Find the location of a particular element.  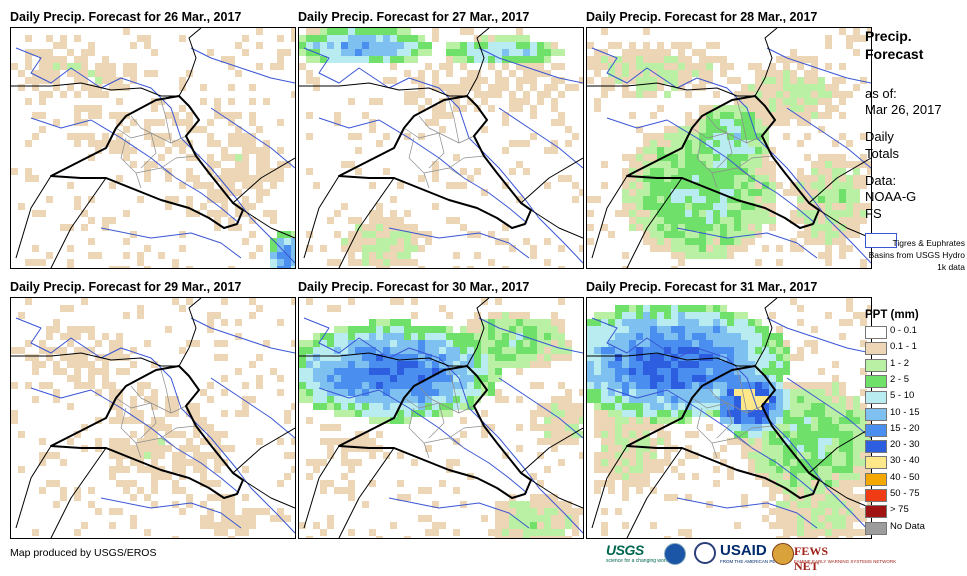

ppt-legend-title: PPT (mm) is located at coordinates (892, 315).